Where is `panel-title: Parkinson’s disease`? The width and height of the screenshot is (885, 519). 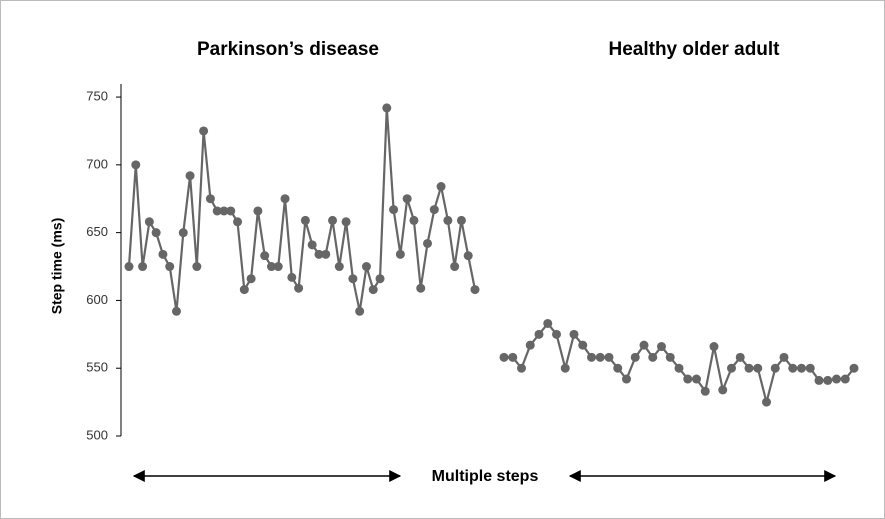
panel-title: Parkinson’s disease is located at coordinates (288, 49).